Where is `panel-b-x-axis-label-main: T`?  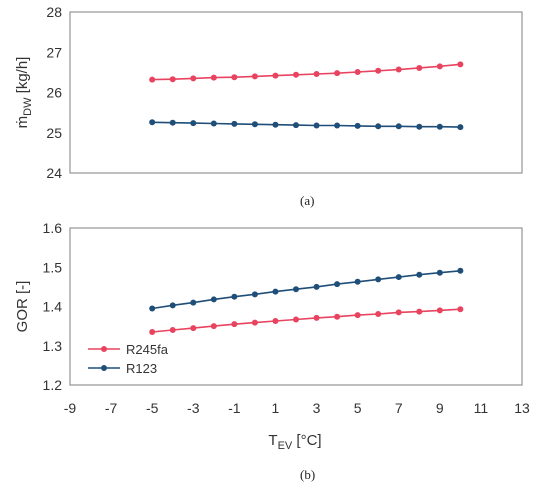
panel-b-x-axis-label-main: T is located at coordinates (272, 440).